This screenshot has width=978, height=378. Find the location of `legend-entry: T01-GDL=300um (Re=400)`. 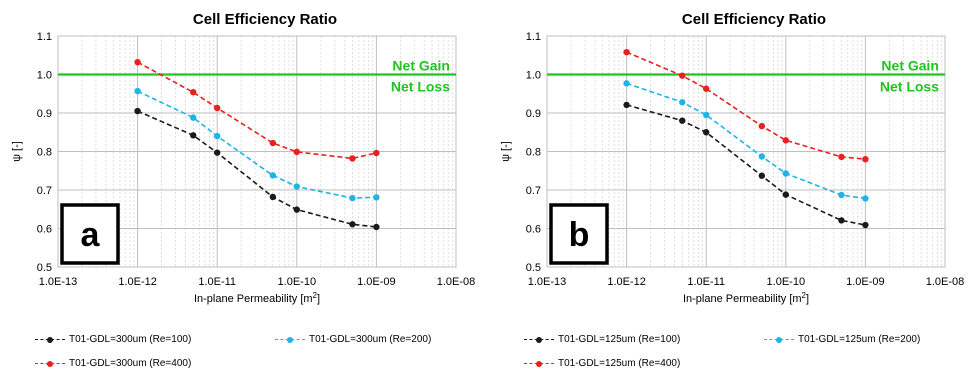

legend-entry: T01-GDL=300um (Re=400) is located at coordinates (113, 363).